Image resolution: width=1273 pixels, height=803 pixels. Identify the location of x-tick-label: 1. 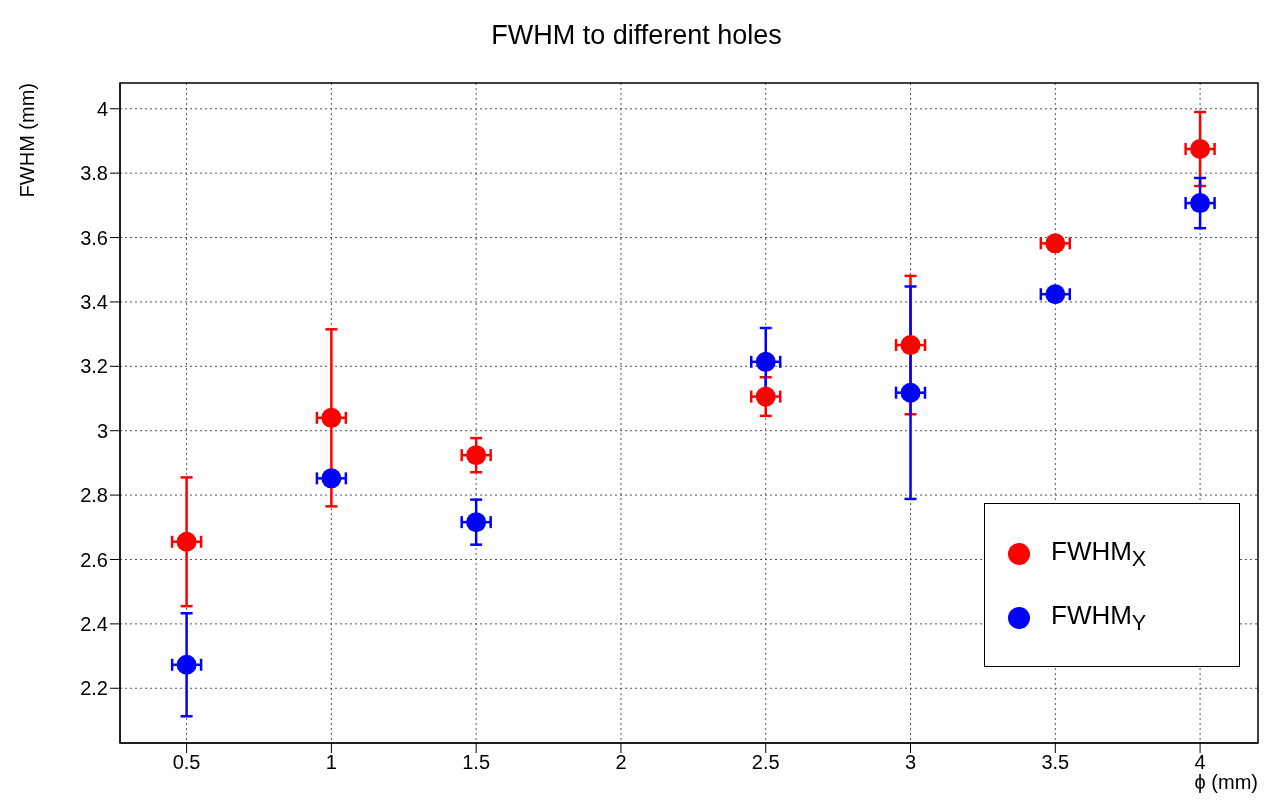
(331, 762).